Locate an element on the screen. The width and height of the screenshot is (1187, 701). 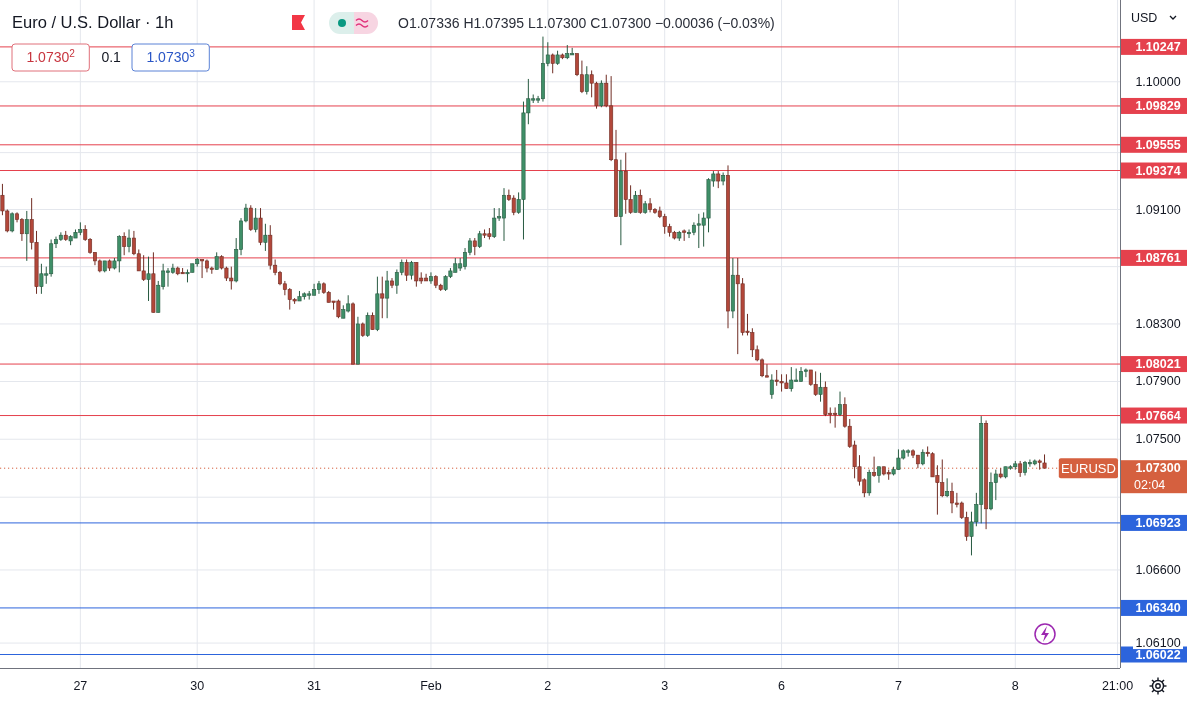
x-tick-label: 7 is located at coordinates (898, 686).